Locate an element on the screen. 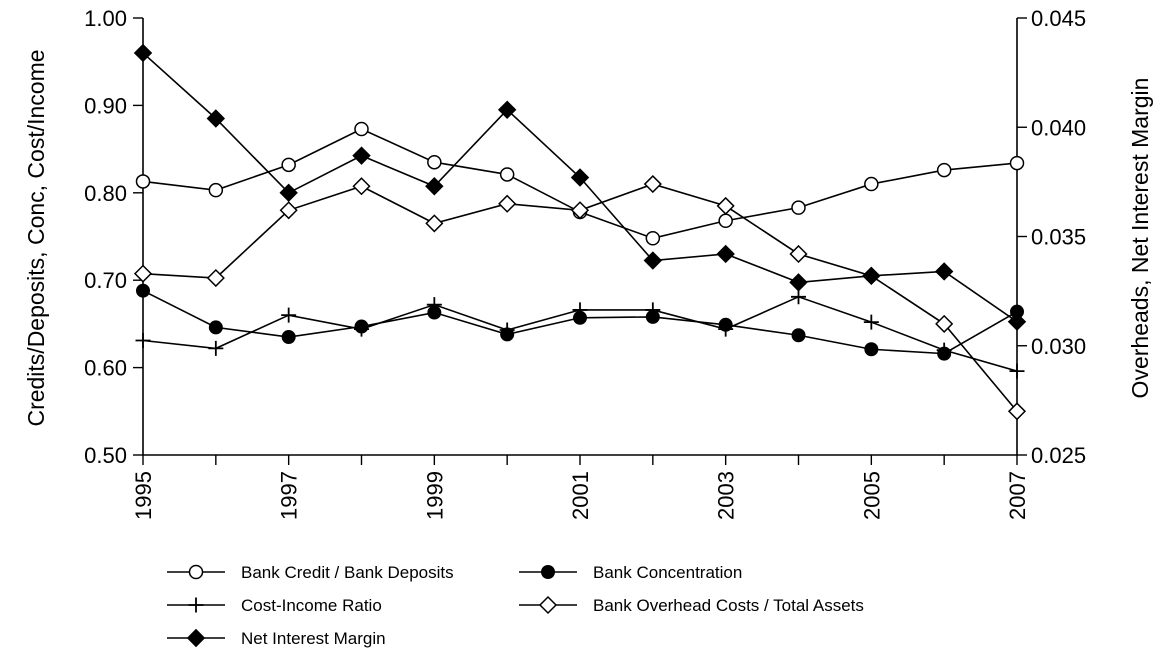 This screenshot has width=1165, height=654. legend-item: Bank Overhead Costs / Total Assets is located at coordinates (691, 605).